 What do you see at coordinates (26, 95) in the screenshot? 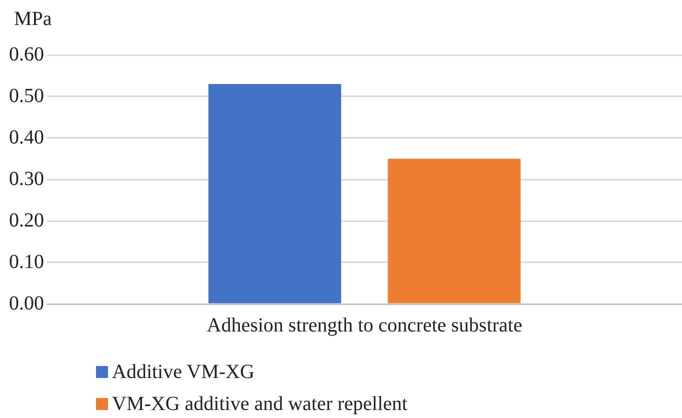
I see `y-tick-label: 0.50` at bounding box center [26, 95].